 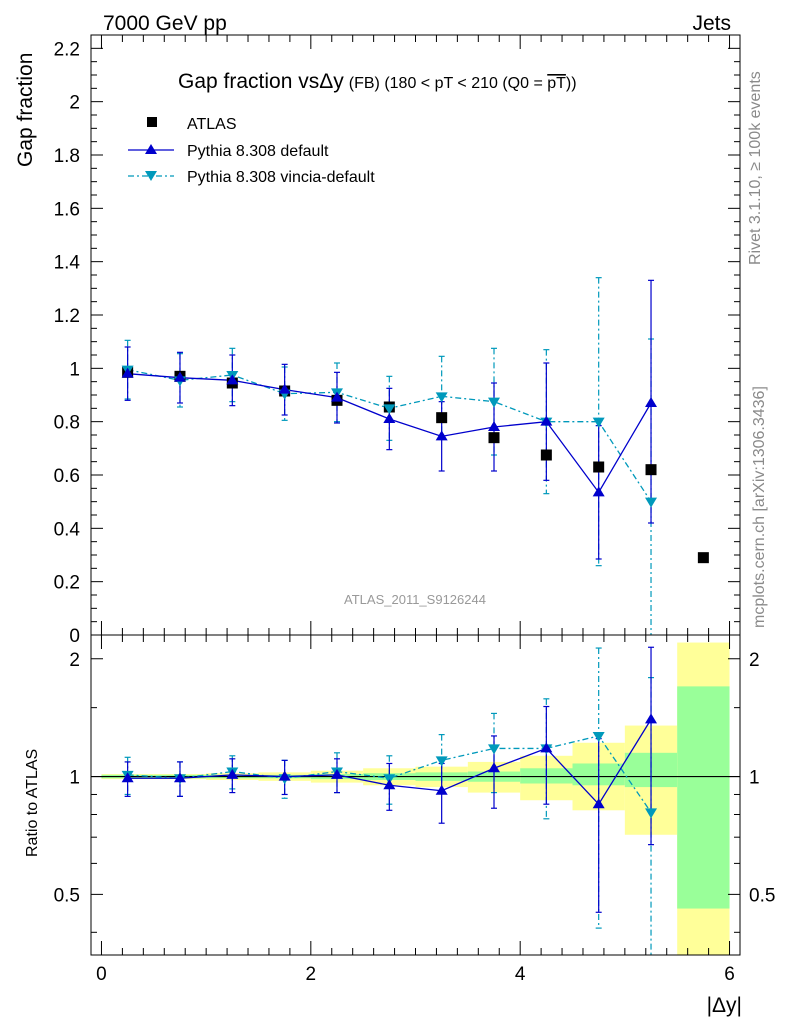 What do you see at coordinates (74, 660) in the screenshot?
I see `ratio-y-tick-label: 2` at bounding box center [74, 660].